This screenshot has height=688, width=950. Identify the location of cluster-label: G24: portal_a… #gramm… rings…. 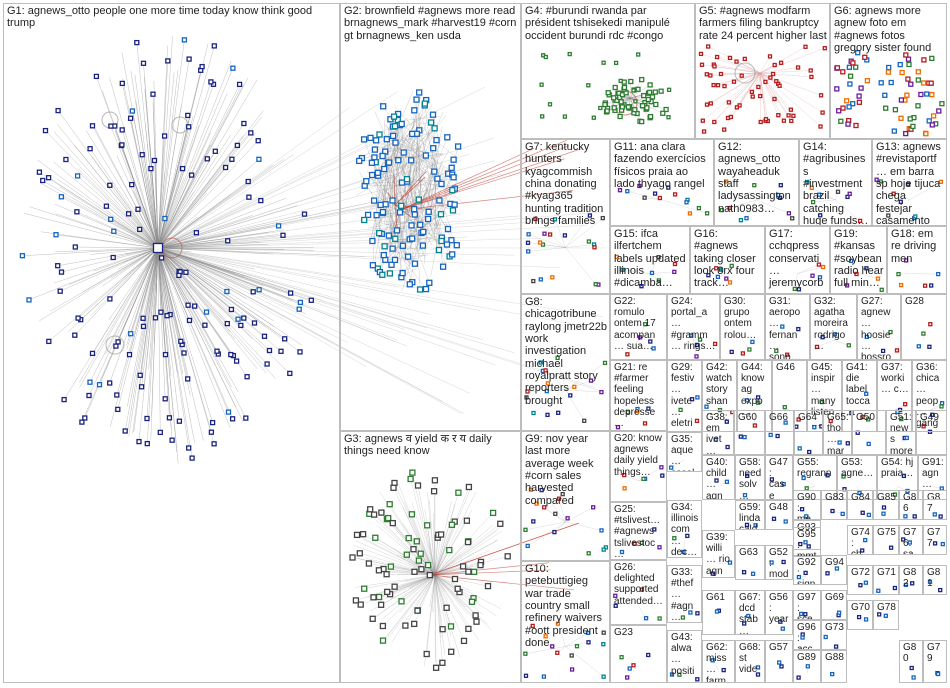
(693, 324).